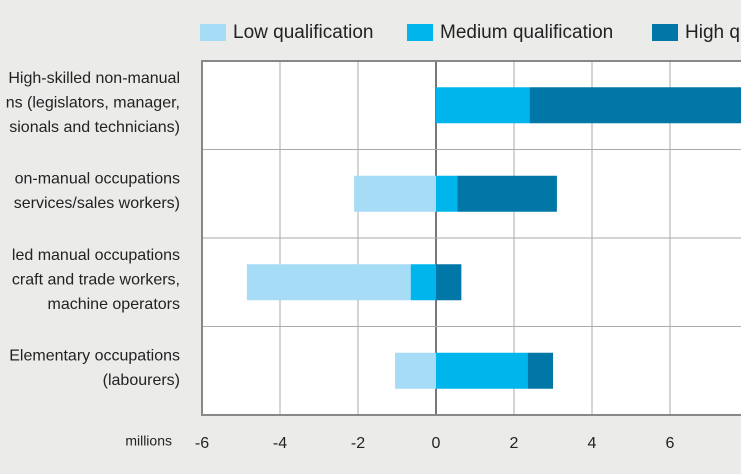 The width and height of the screenshot is (741, 474). What do you see at coordinates (202, 443) in the screenshot?
I see `x-tick-label: -6` at bounding box center [202, 443].